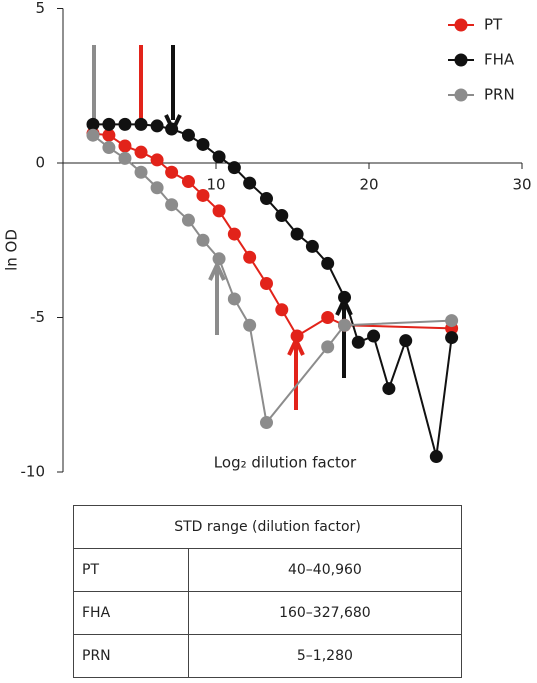 The height and width of the screenshot is (683, 537). I want to click on x-tick-label: 20, so click(368, 185).